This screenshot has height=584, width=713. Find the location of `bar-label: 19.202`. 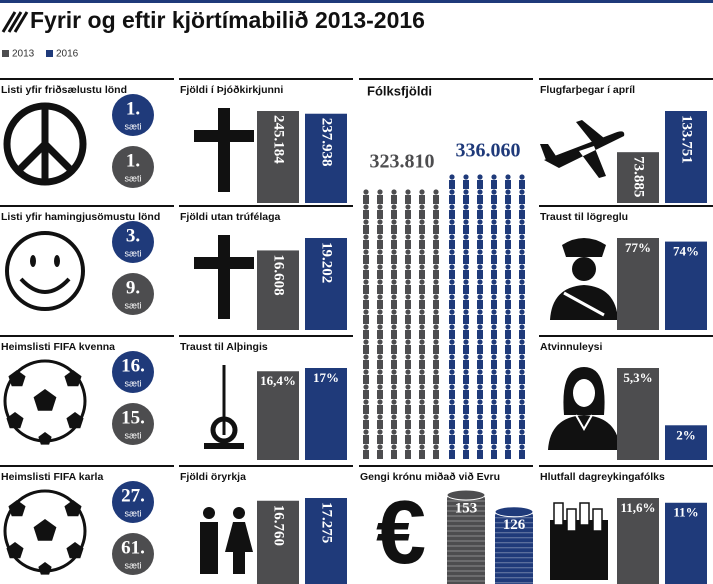

bar-label: 19.202 is located at coordinates (327, 262).